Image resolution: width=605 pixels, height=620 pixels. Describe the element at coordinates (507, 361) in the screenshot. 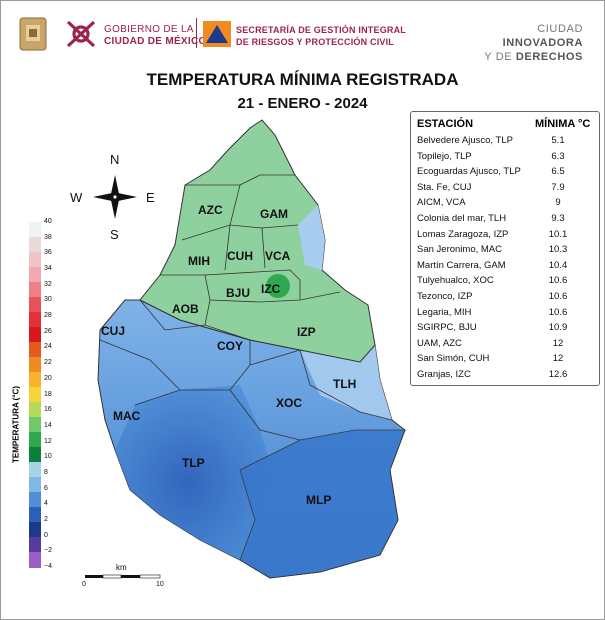

I see `table-row: San Simón, CUH 12` at that location.